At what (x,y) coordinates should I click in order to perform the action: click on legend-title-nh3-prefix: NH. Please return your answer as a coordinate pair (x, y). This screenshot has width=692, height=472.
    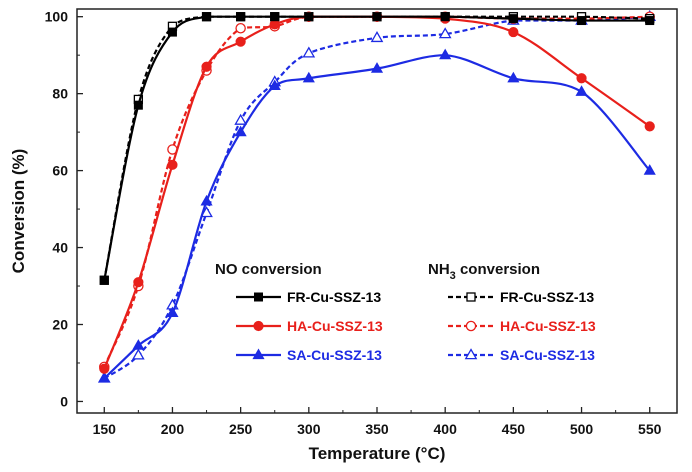
    Looking at the image, I should click on (439, 269).